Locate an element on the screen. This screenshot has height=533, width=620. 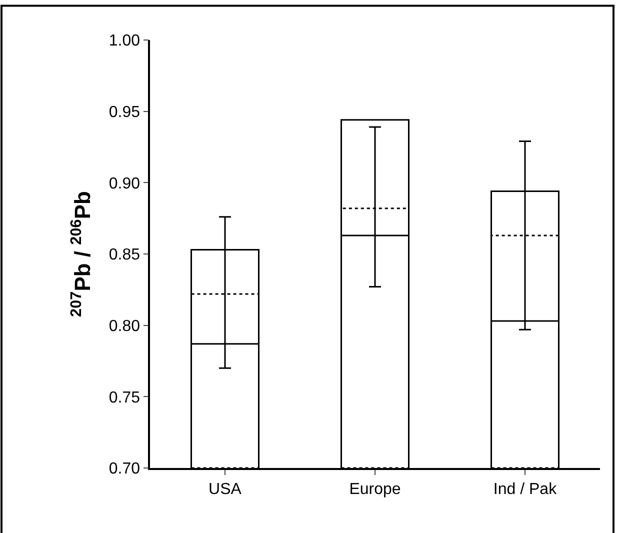
y-tick-label: 0.95 is located at coordinates (124, 112).